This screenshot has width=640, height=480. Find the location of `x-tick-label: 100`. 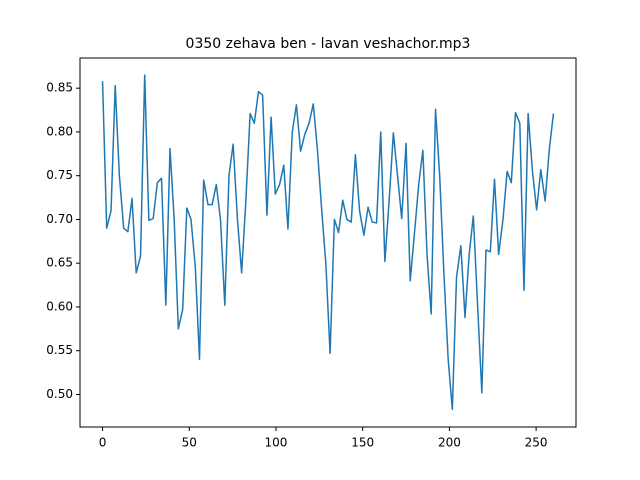

x-tick-label: 100 is located at coordinates (276, 443).